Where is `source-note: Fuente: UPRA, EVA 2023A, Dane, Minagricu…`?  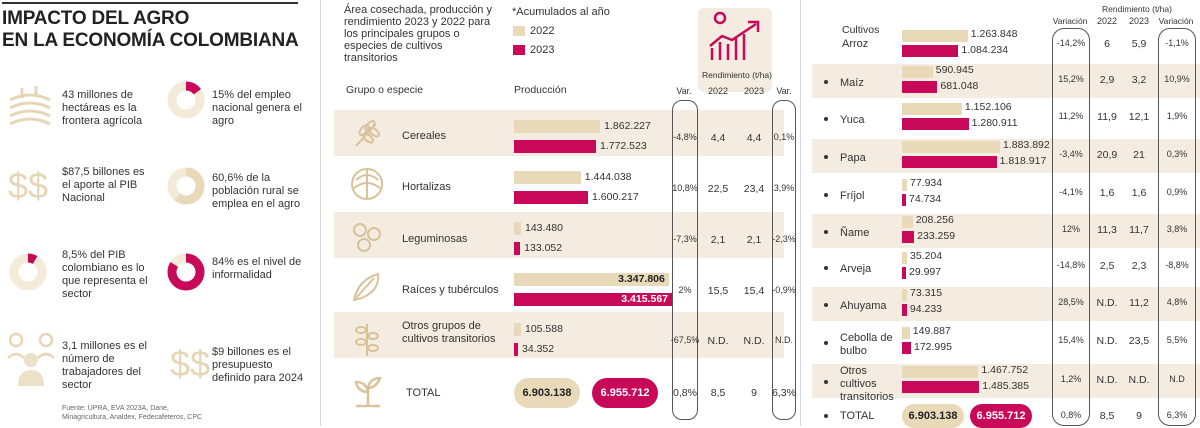
source-note: Fuente: UPRA, EVA 2023A, Dane, Minagricu… is located at coordinates (132, 413).